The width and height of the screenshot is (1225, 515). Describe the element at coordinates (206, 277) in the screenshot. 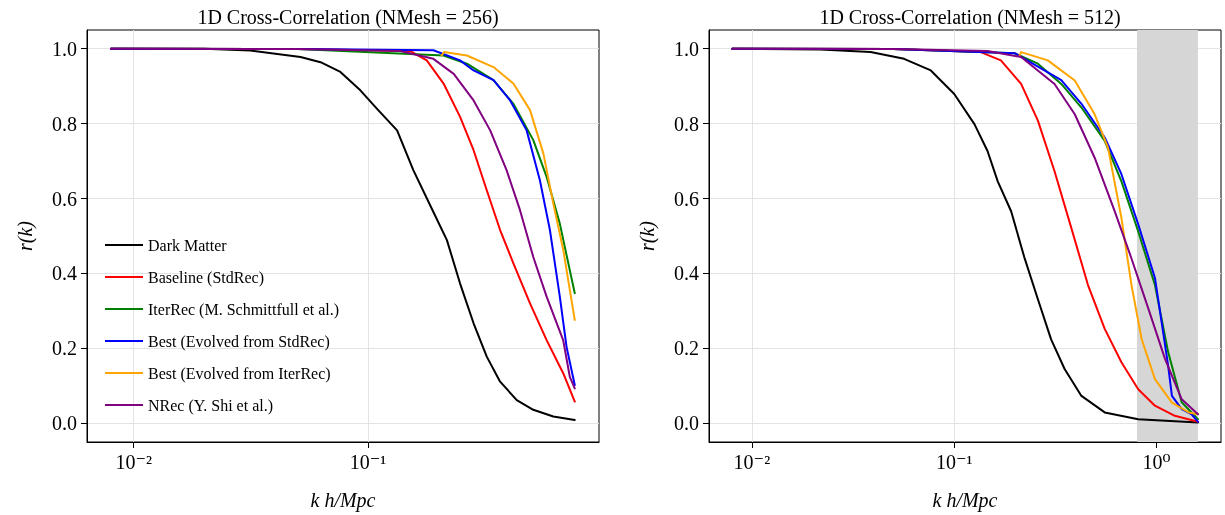

I see `legend-label: Baseline (StdRec)` at that location.